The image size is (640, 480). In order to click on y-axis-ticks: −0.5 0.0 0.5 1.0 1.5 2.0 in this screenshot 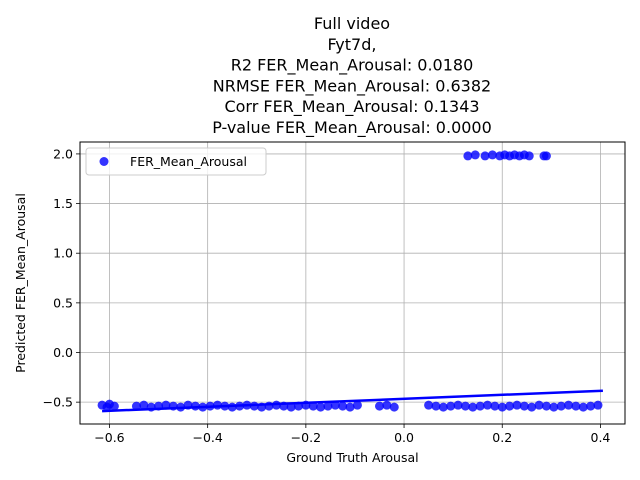, I will do `click(61, 278)`.